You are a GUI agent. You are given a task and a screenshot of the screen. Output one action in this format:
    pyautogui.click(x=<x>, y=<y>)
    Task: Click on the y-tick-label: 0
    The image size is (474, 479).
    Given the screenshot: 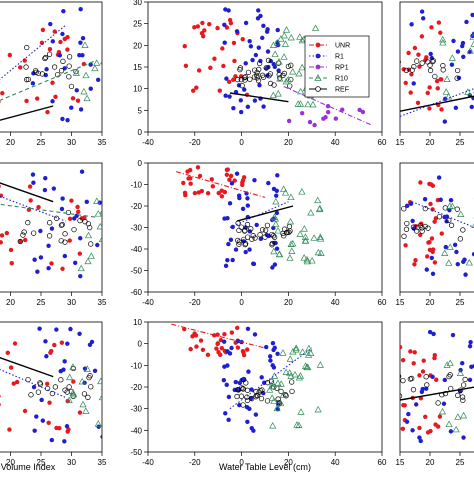 What is the action you would take?
    pyautogui.click(x=140, y=344)
    